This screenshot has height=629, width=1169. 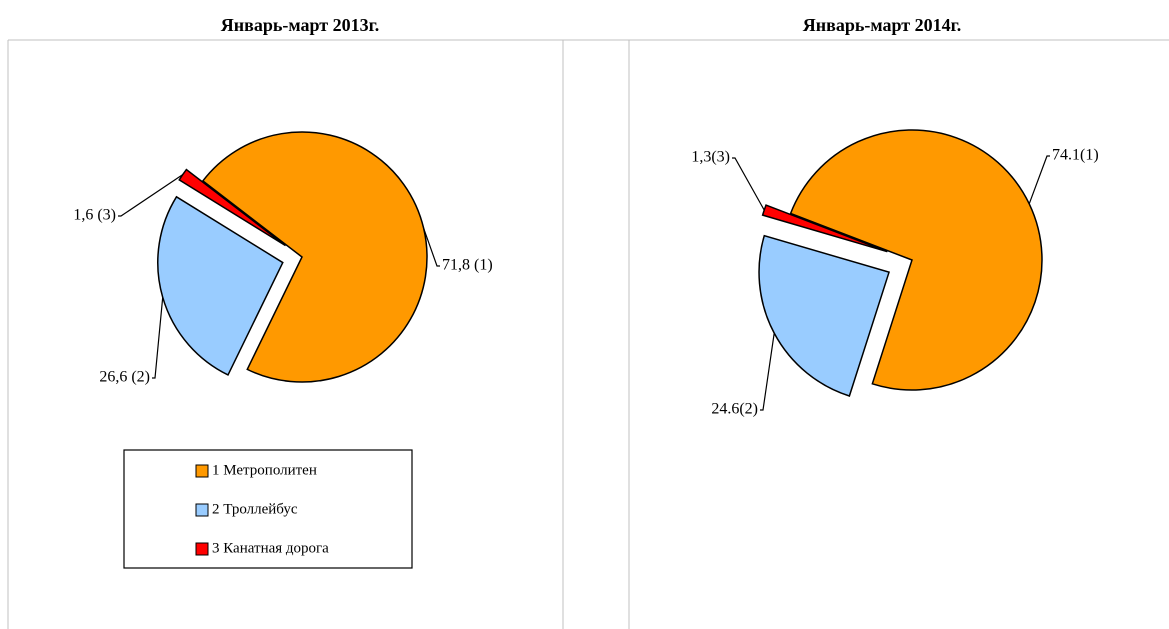 I want to click on data-label: 26,6 (2), so click(x=124, y=377).